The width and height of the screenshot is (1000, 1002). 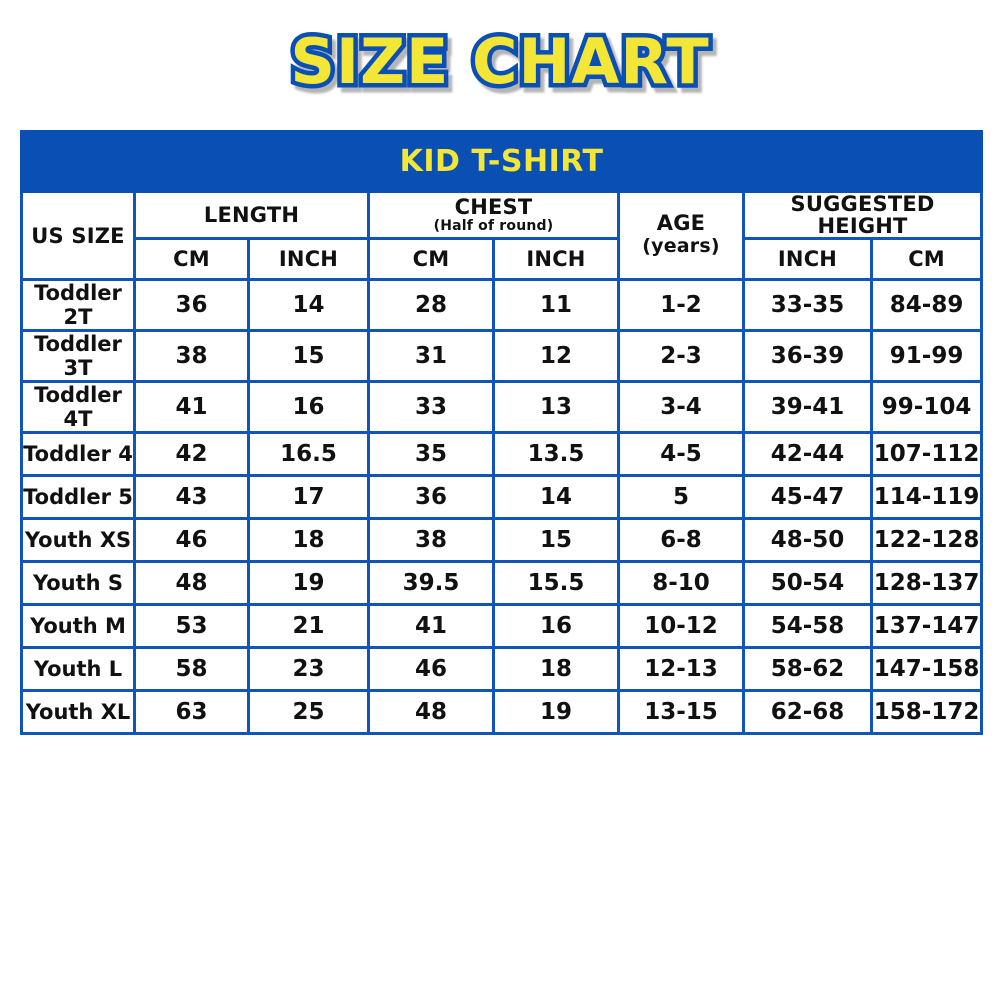 What do you see at coordinates (556, 497) in the screenshot?
I see `cell-chest-inch: 14` at bounding box center [556, 497].